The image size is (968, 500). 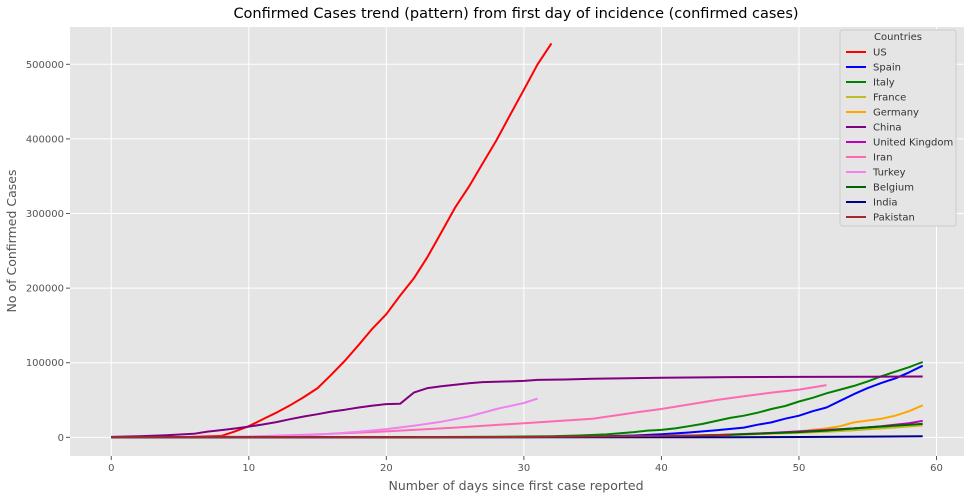 What do you see at coordinates (61, 438) in the screenshot?
I see `y-tick-label: 0` at bounding box center [61, 438].